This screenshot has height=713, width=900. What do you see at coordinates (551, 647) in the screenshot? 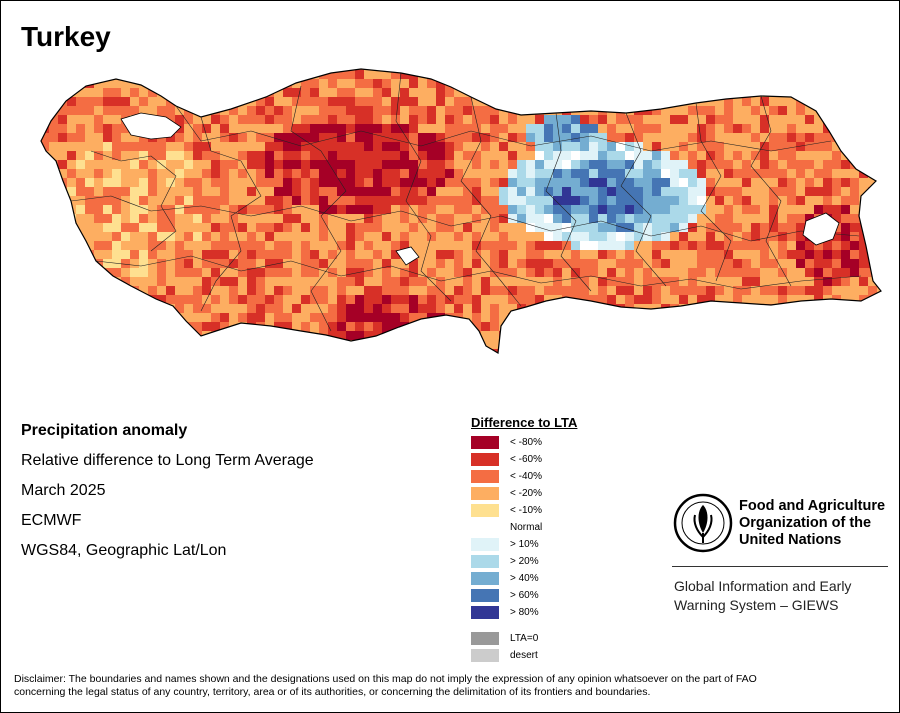
I see `legend-extra: LTA=0 desert` at bounding box center [551, 647].